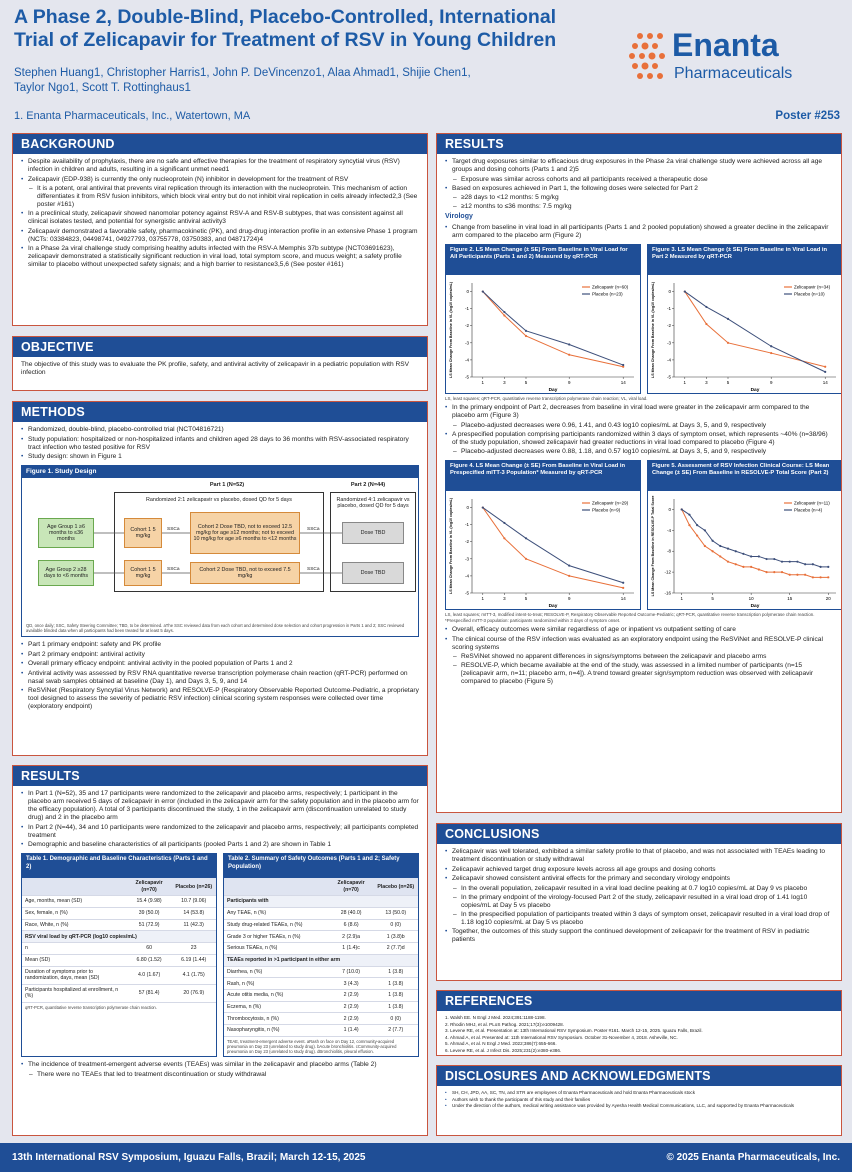 This screenshot has height=1172, width=852. What do you see at coordinates (395, 887) in the screenshot?
I see `column-header: Placebo (n=26)` at bounding box center [395, 887].